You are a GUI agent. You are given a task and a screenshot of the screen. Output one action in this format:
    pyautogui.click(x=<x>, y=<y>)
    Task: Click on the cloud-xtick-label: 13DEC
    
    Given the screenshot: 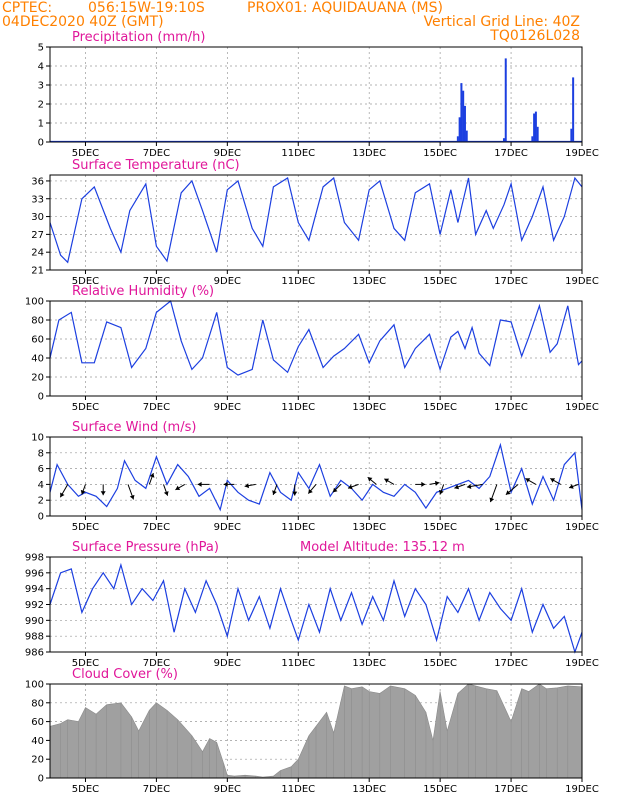 What is the action you would take?
    pyautogui.click(x=369, y=789)
    